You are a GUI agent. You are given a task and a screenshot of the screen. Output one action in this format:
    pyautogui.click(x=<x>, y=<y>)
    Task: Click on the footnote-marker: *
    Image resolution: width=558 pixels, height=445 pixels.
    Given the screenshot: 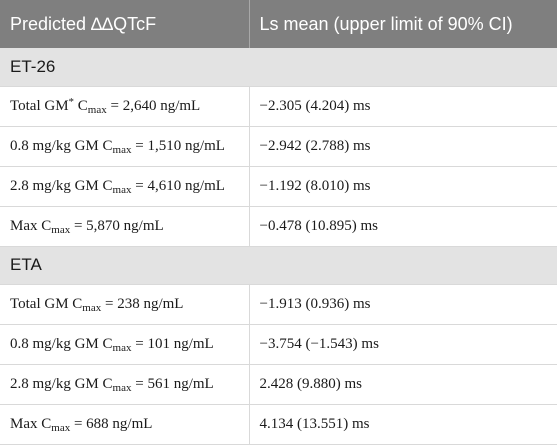 What is the action you would take?
    pyautogui.click(x=71, y=102)
    